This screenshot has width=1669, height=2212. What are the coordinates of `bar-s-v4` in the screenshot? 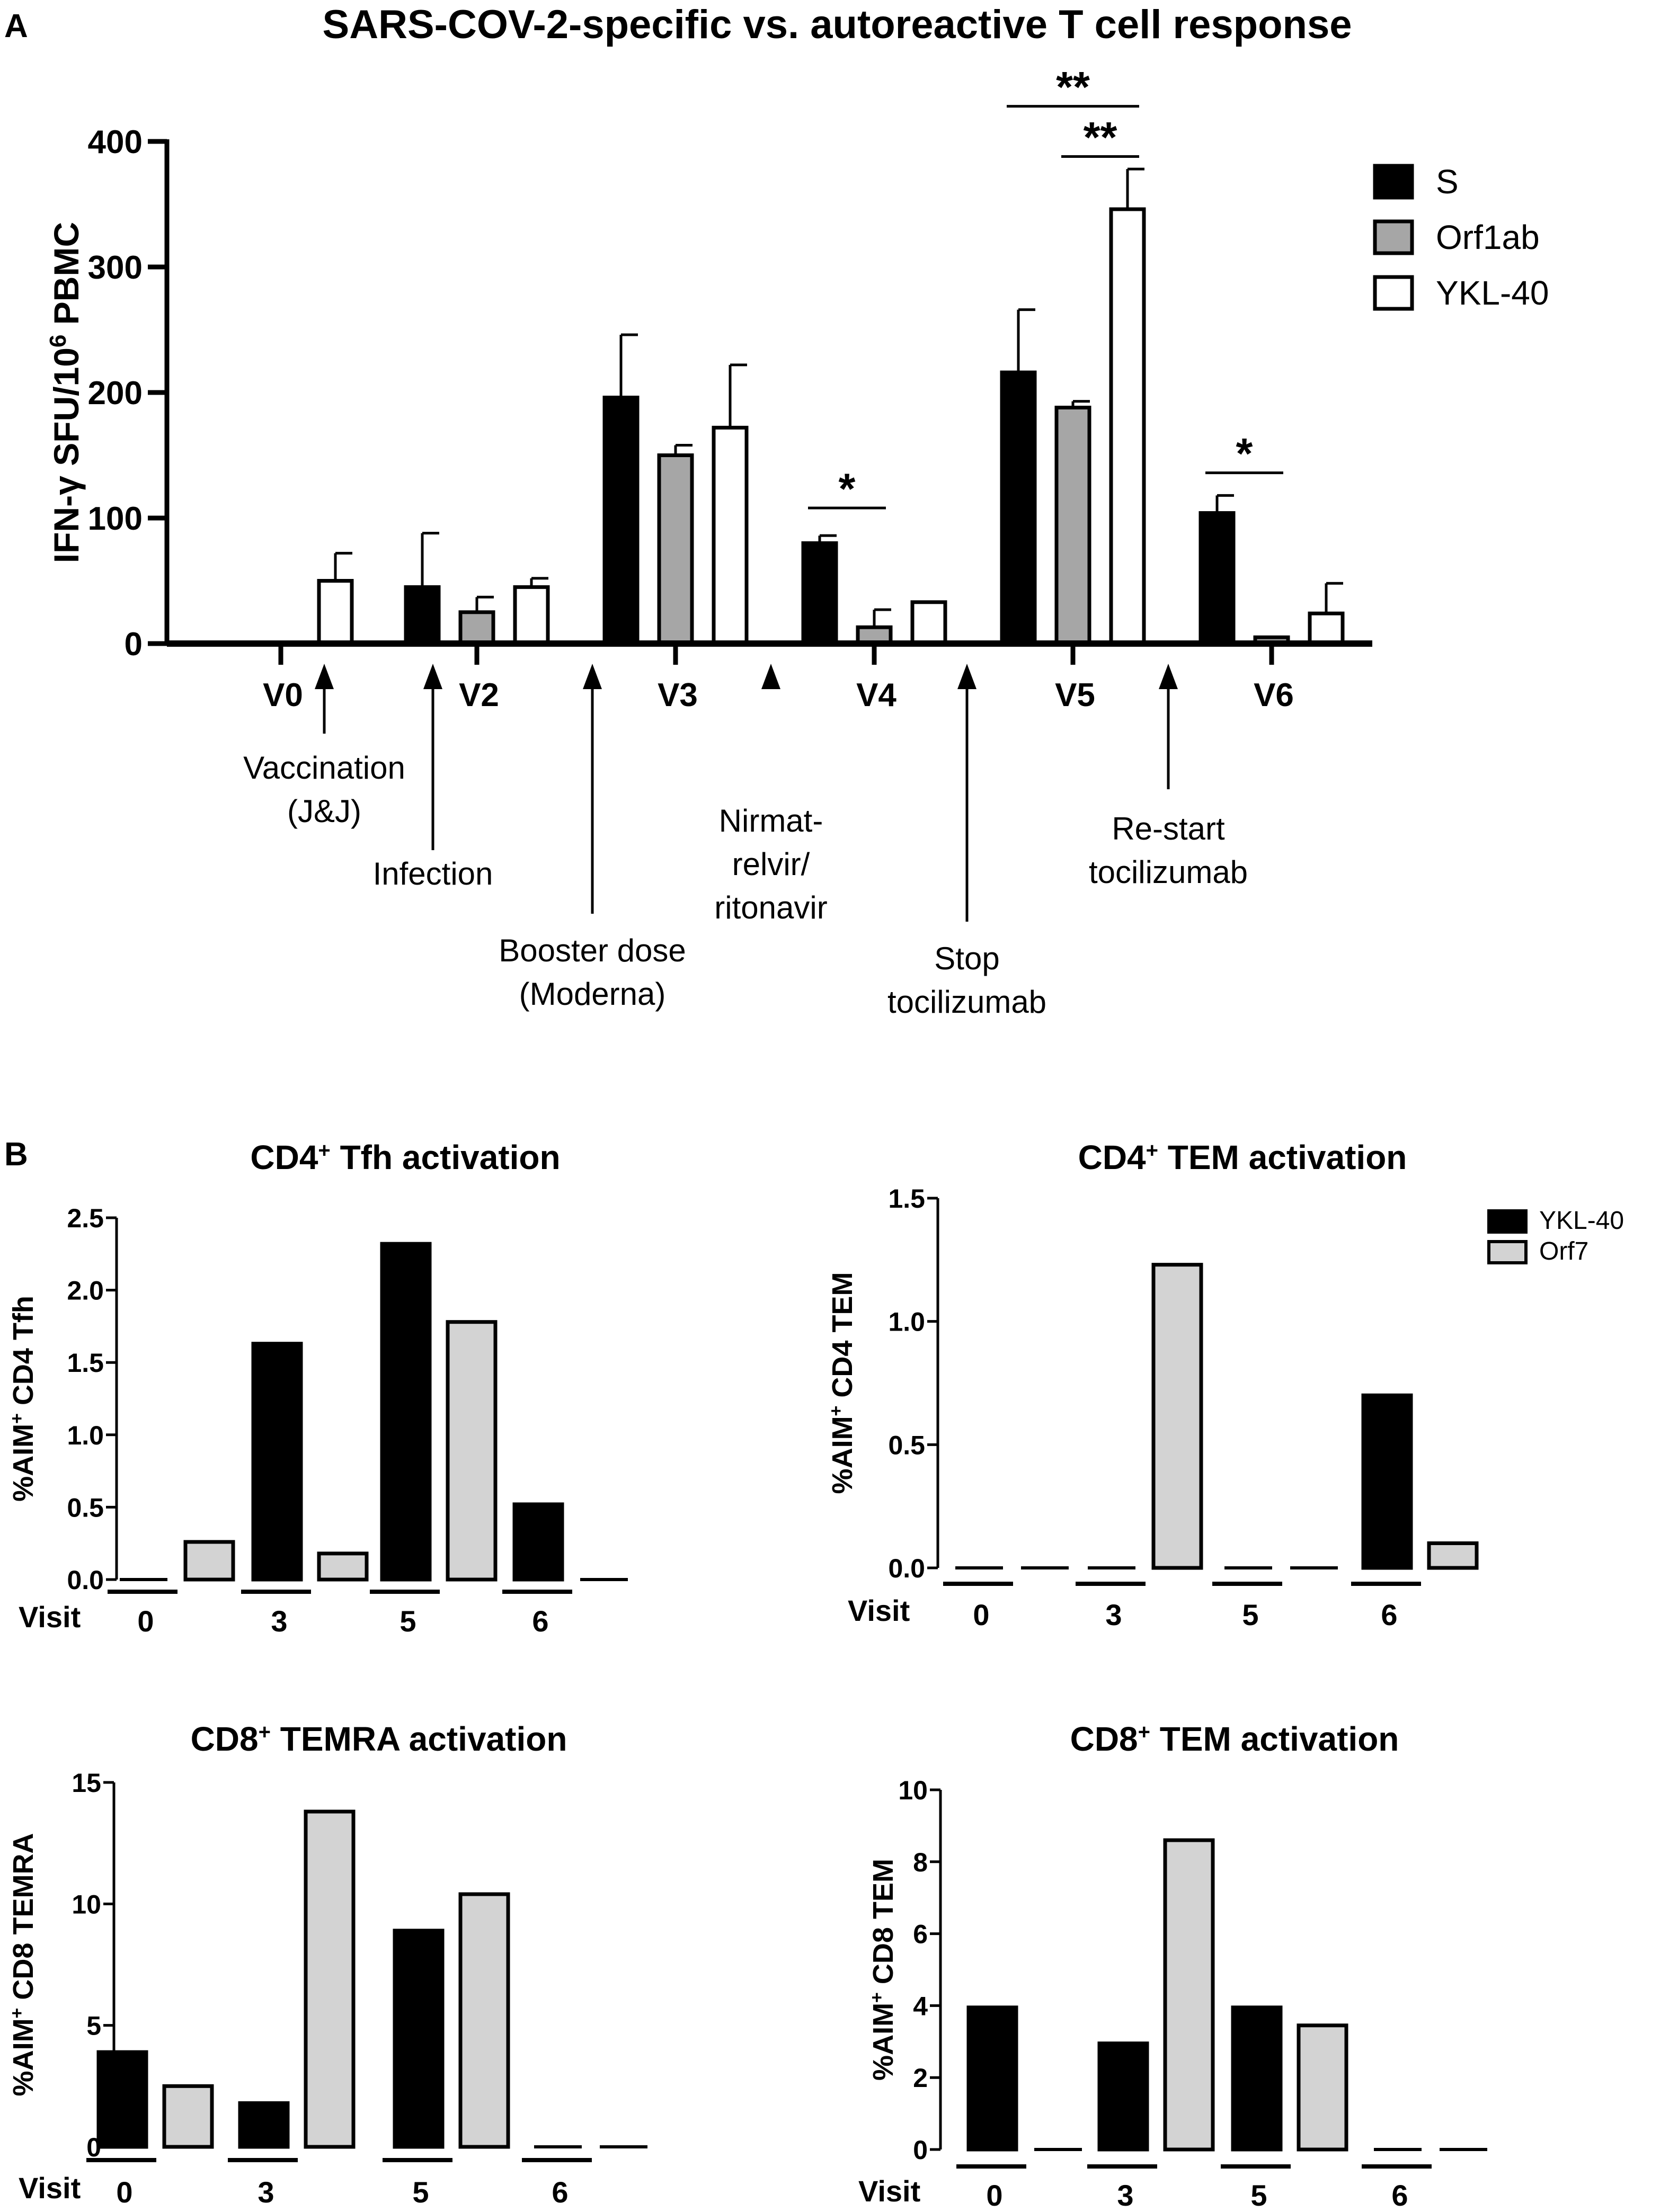 It's located at (820, 594).